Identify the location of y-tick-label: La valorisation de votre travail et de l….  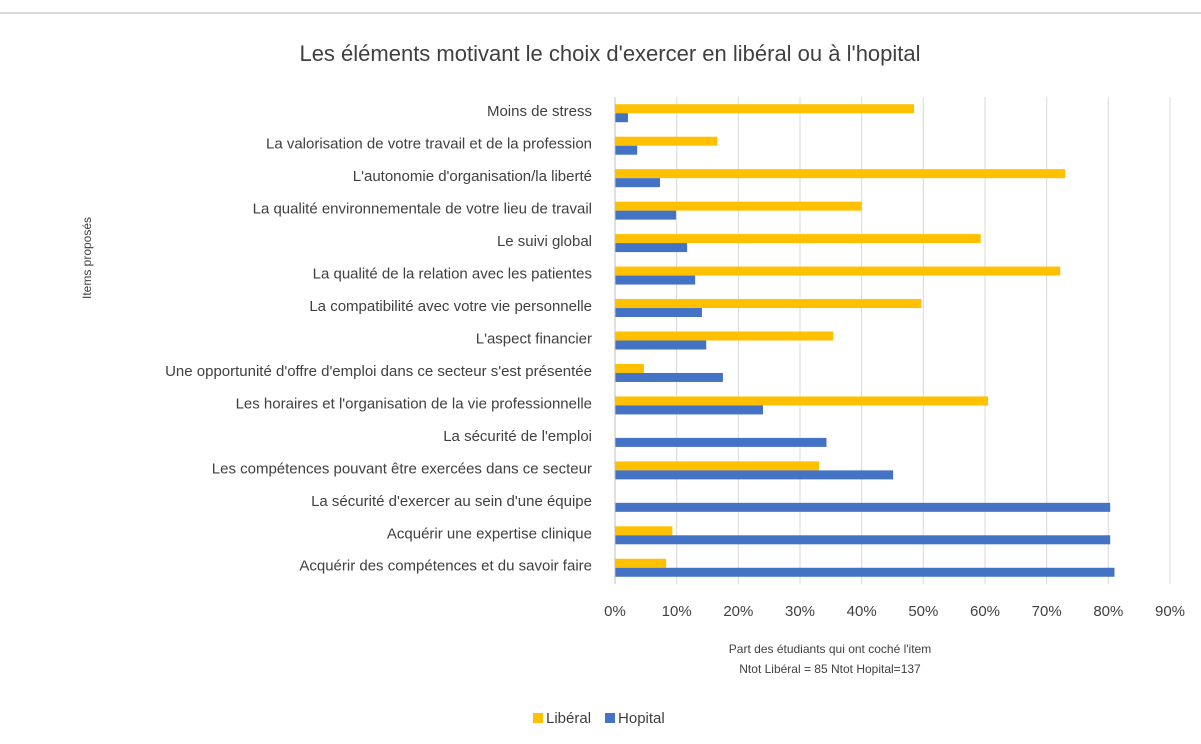
(429, 144).